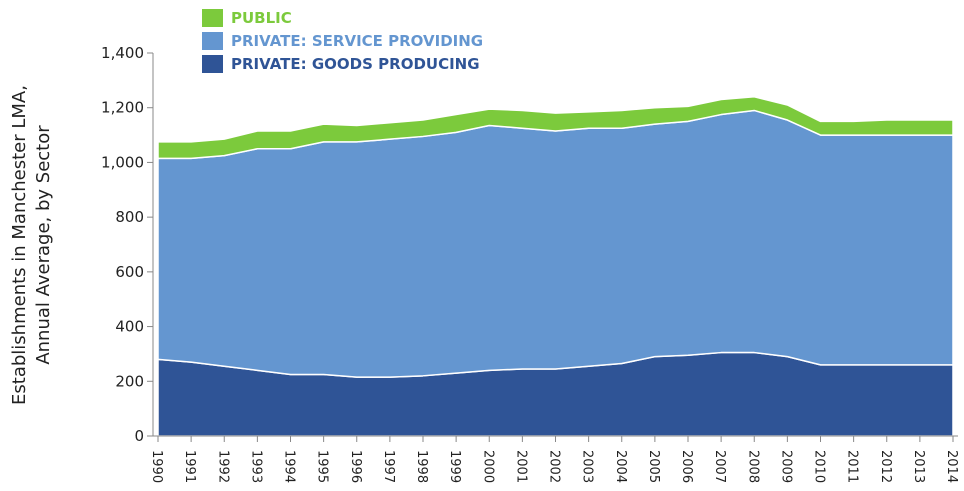 This screenshot has height=491, width=964. What do you see at coordinates (212, 63) in the screenshot?
I see `legend-swatch-goods-producing` at bounding box center [212, 63].